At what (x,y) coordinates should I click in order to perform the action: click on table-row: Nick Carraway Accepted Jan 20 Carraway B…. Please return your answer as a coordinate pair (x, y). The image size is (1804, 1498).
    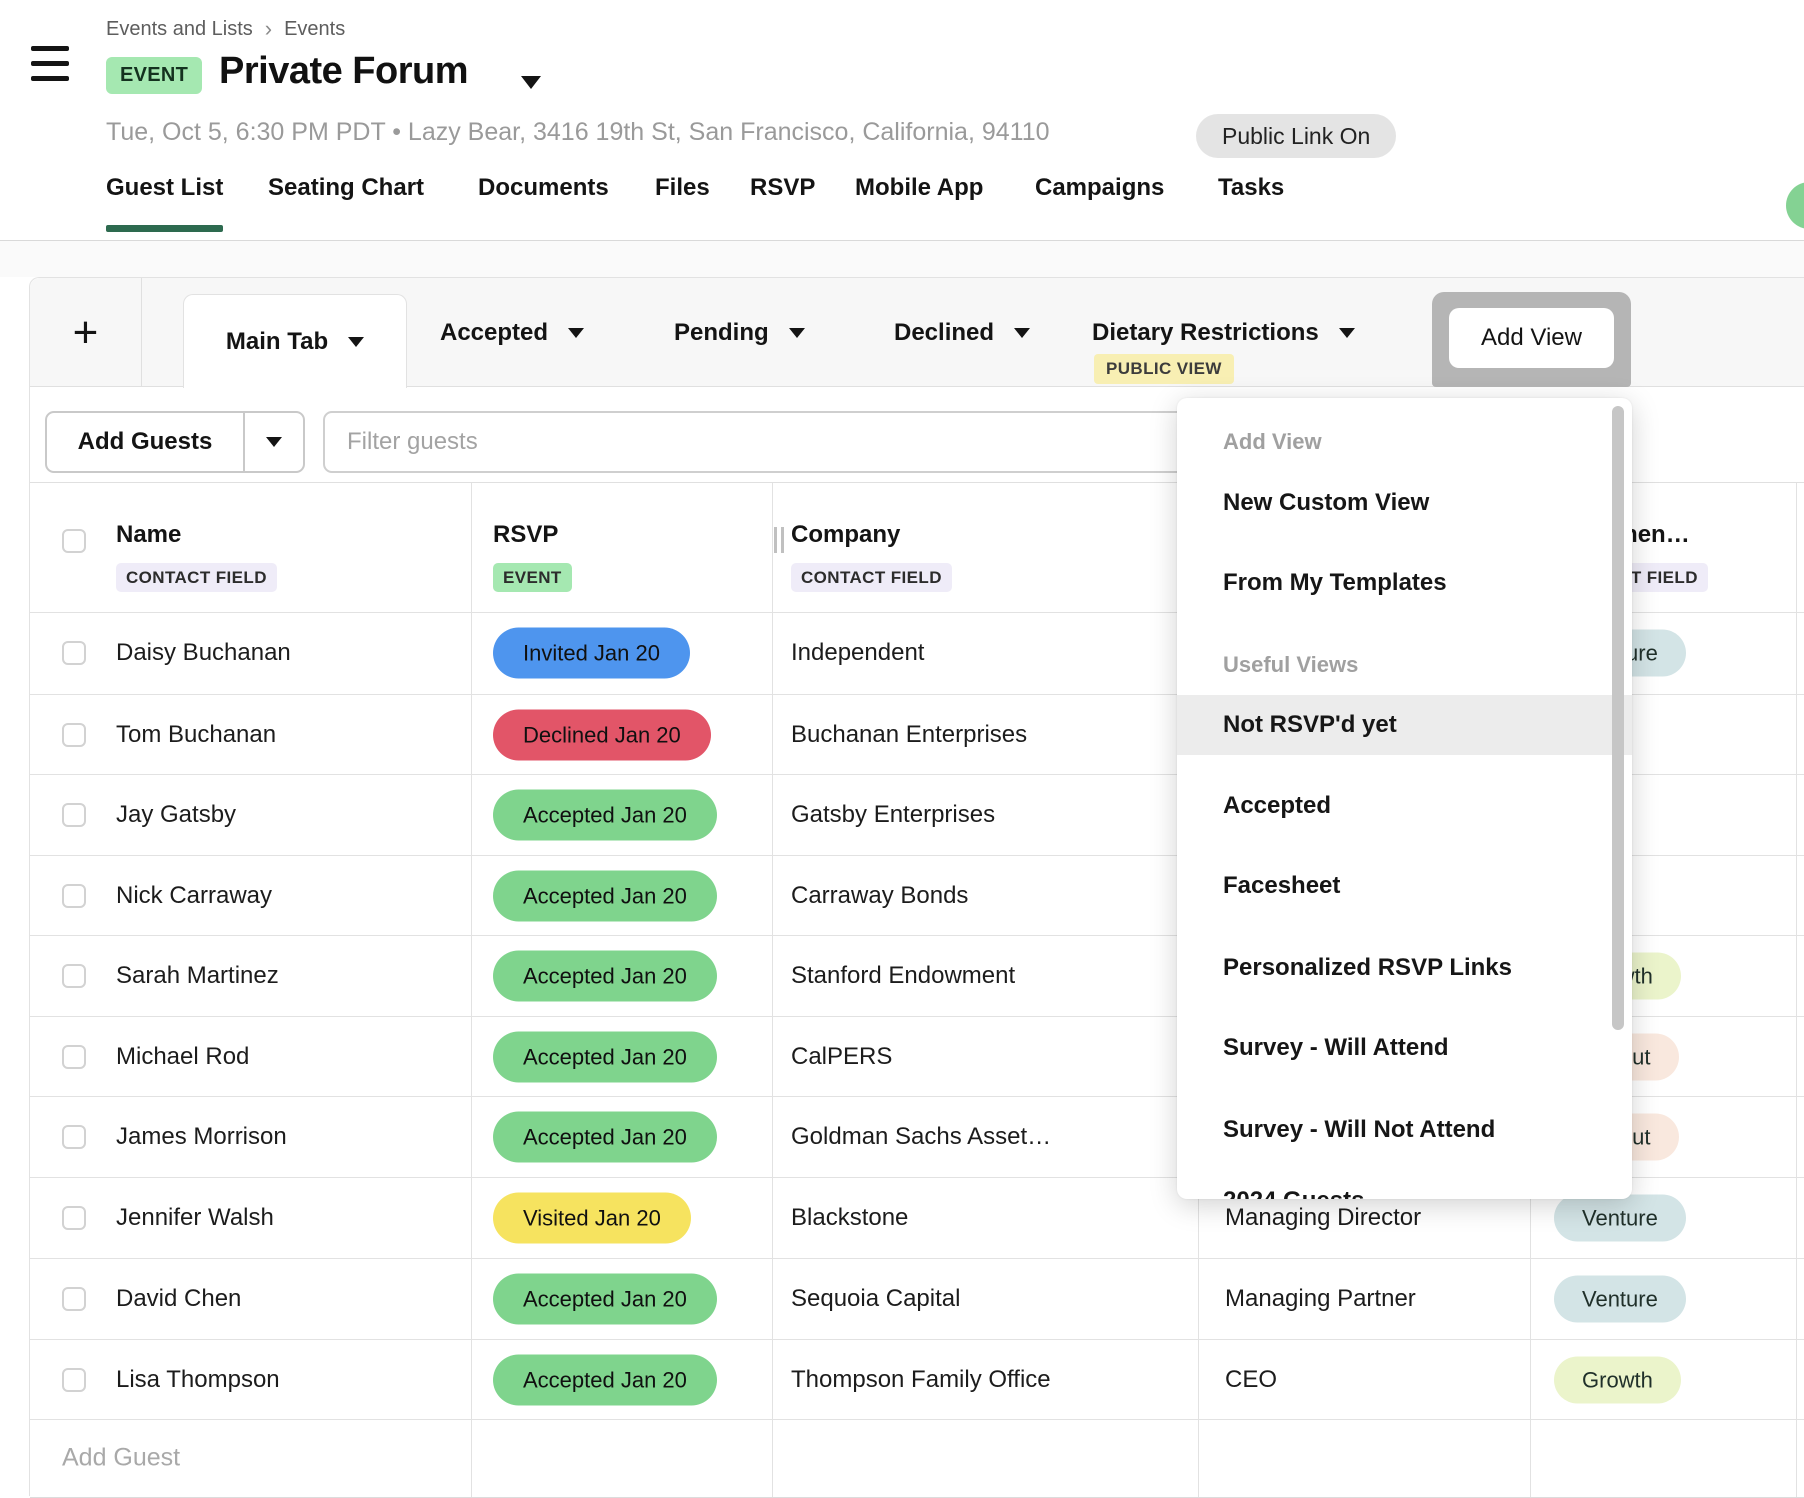
    Looking at the image, I should click on (917, 896).